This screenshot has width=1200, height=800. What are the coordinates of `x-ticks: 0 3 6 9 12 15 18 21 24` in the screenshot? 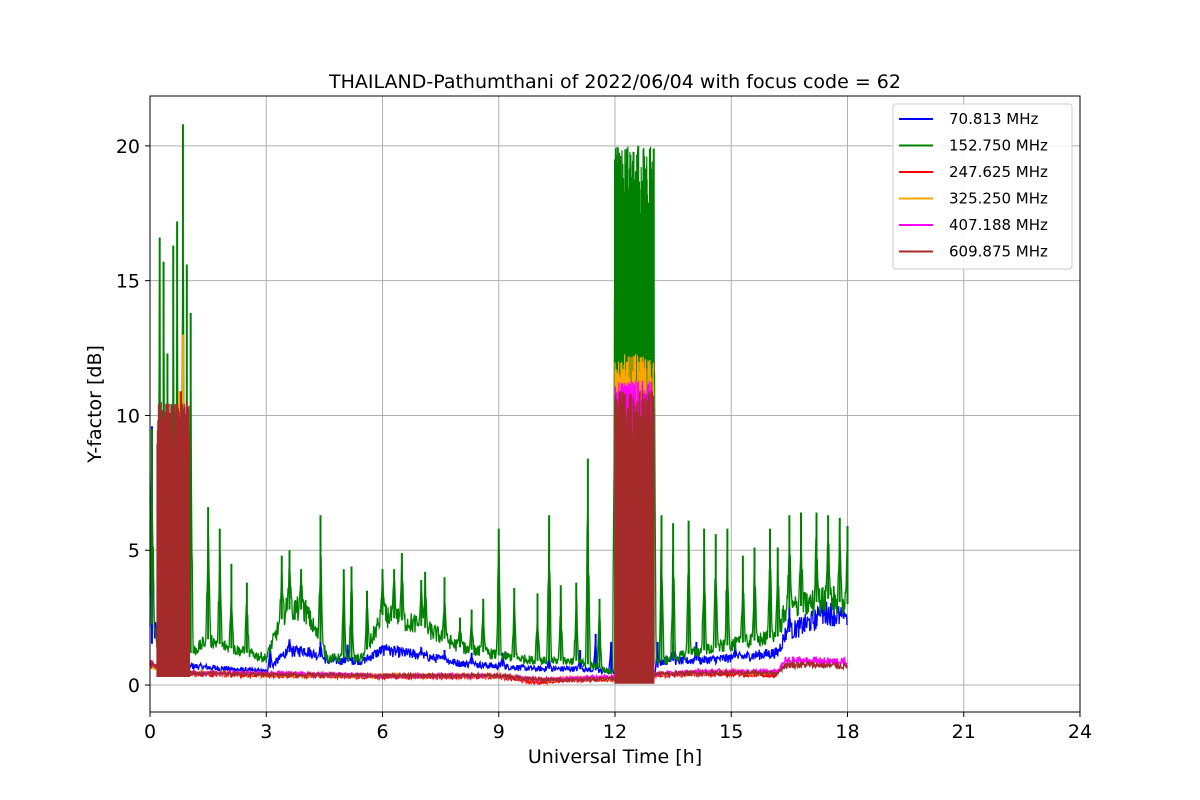 It's located at (618, 727).